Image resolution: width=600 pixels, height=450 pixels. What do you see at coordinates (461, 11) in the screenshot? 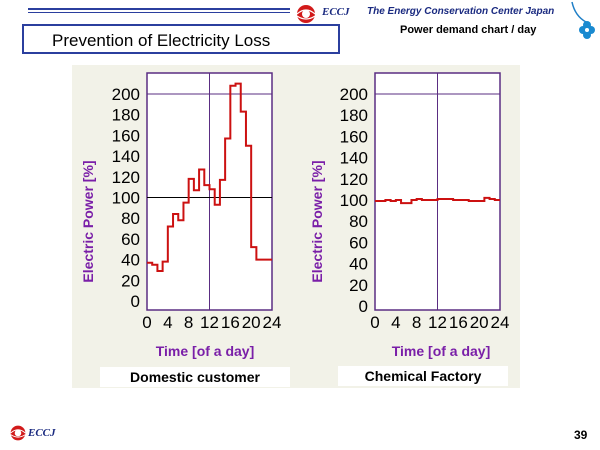
I see `organization-name: The Energy Conservation Center Japan` at bounding box center [461, 11].